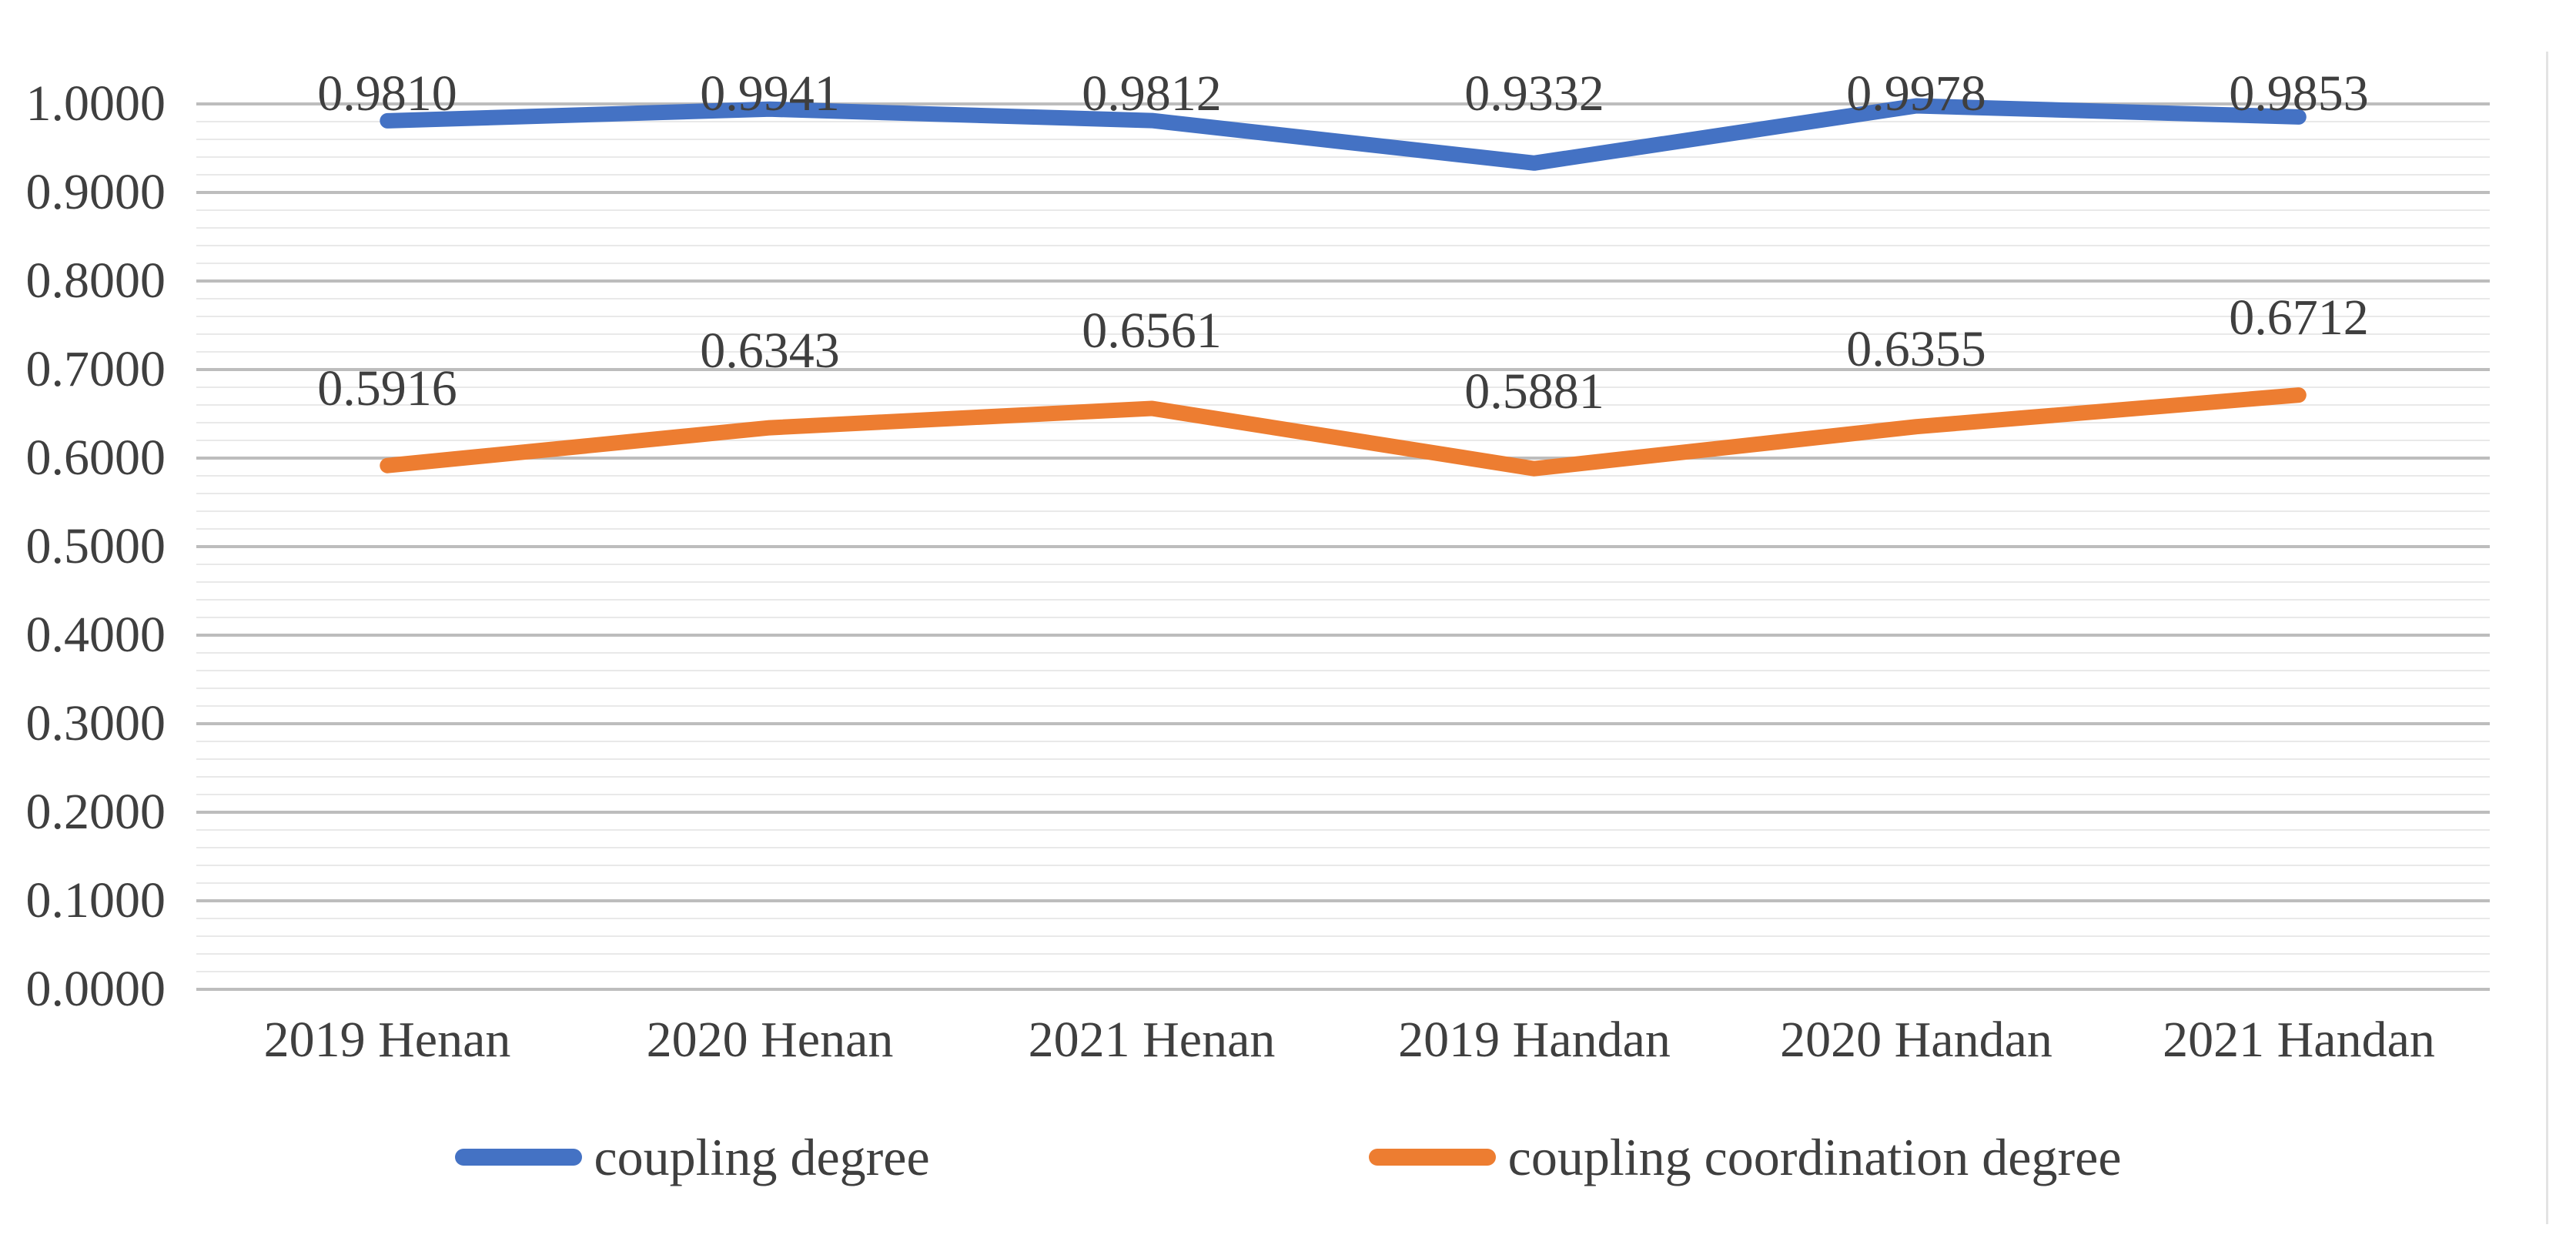 This screenshot has height=1238, width=2576. Describe the element at coordinates (387, 94) in the screenshot. I see `data-label: 0.9810` at that location.